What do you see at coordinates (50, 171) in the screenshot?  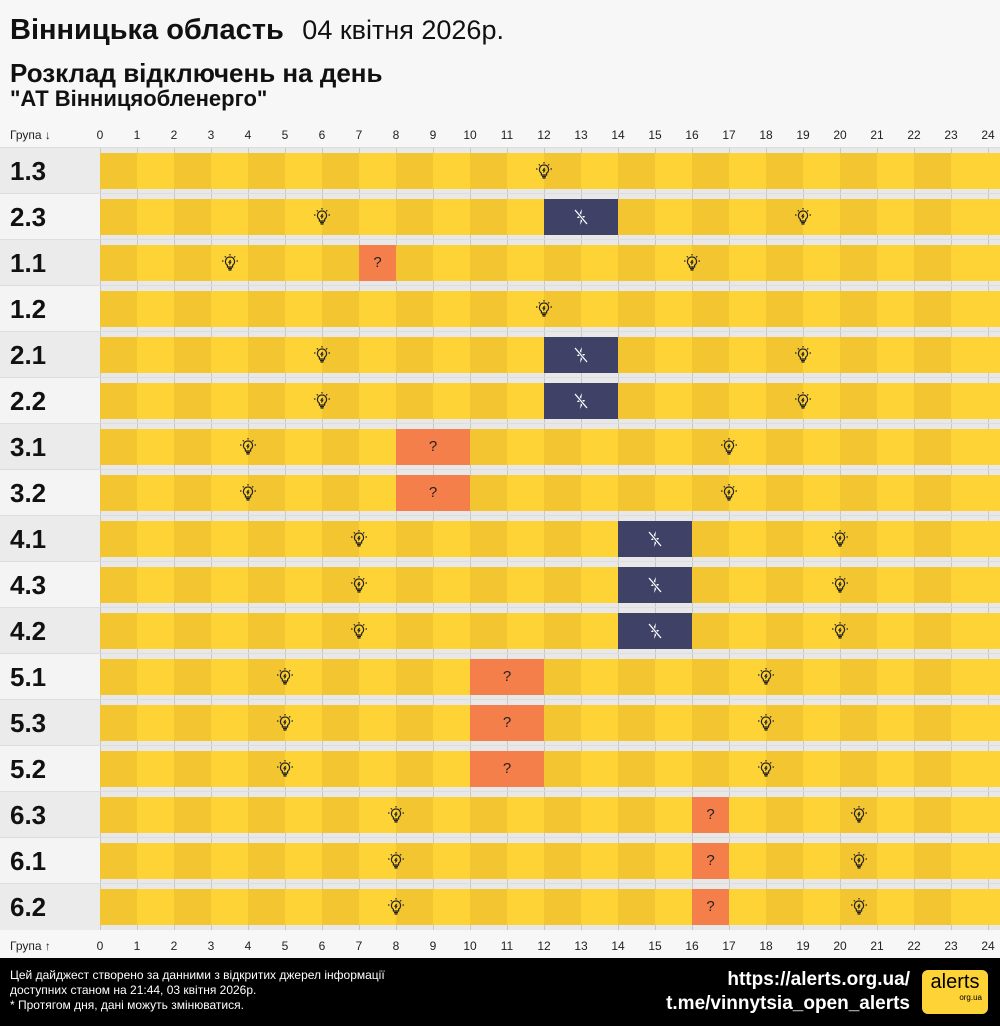 I see `group-name: 1.3` at bounding box center [50, 171].